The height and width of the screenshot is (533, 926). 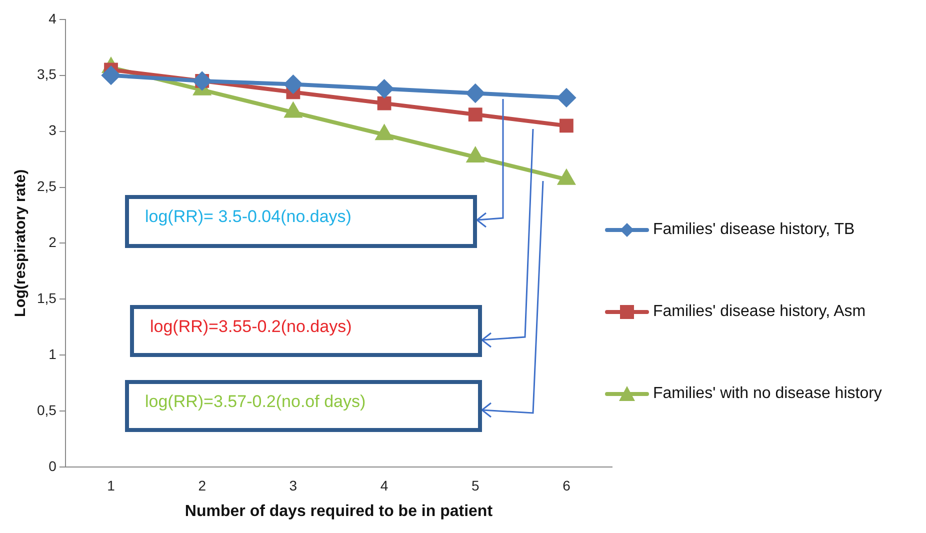 I want to click on y-tick-label: 0, so click(x=52, y=466).